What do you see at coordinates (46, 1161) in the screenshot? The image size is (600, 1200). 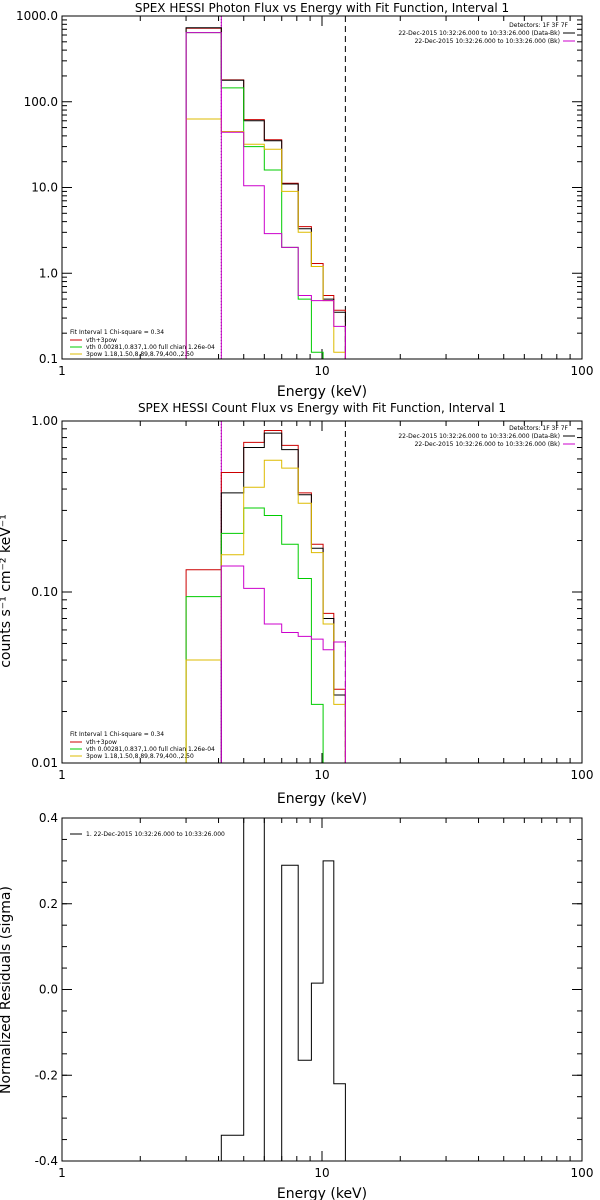 I see `y-tick-label-0-4: -0.4` at bounding box center [46, 1161].